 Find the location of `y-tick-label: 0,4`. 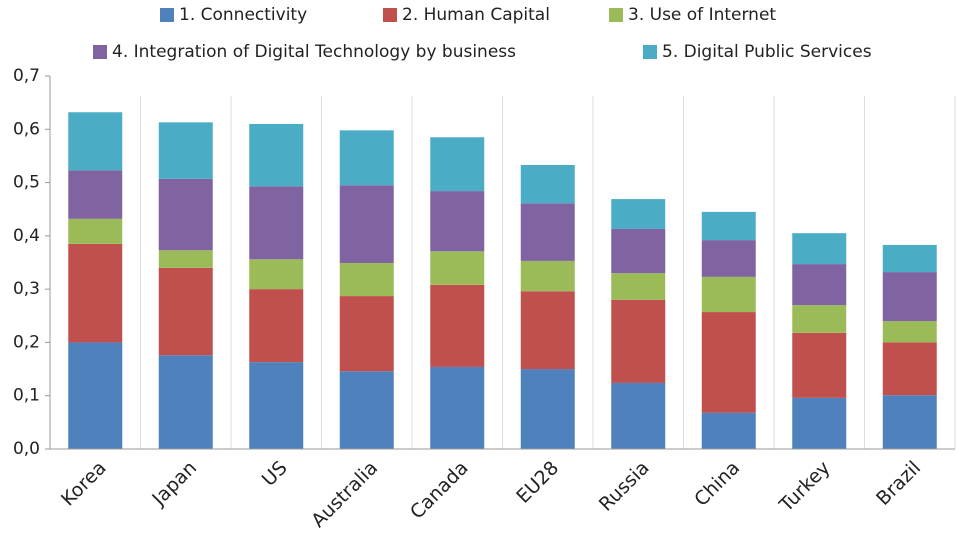

y-tick-label: 0,4 is located at coordinates (26, 236).